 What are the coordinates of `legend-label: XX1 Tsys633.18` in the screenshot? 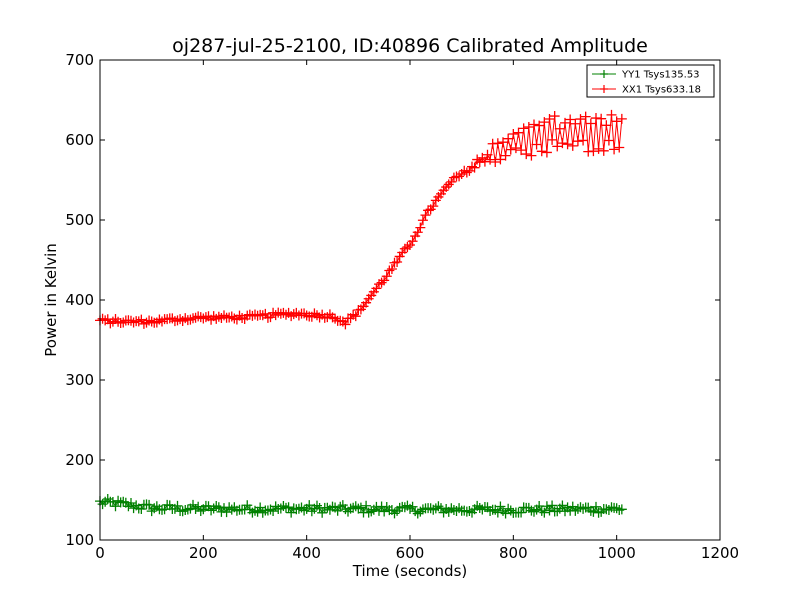 It's located at (661, 90).